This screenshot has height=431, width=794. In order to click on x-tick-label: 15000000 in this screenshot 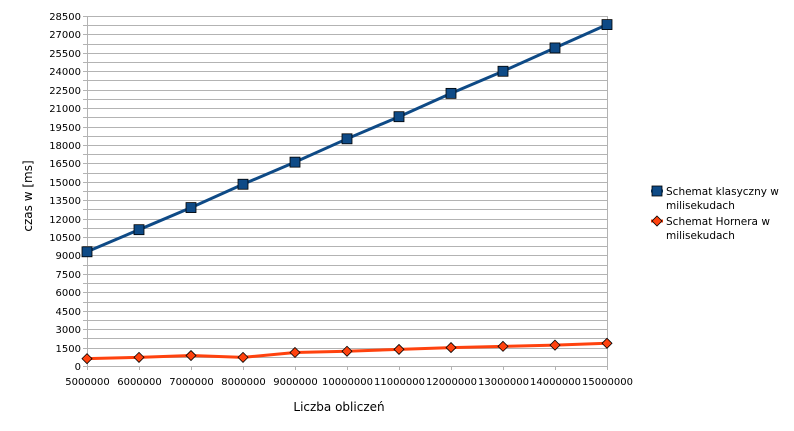, I will do `click(607, 382)`.